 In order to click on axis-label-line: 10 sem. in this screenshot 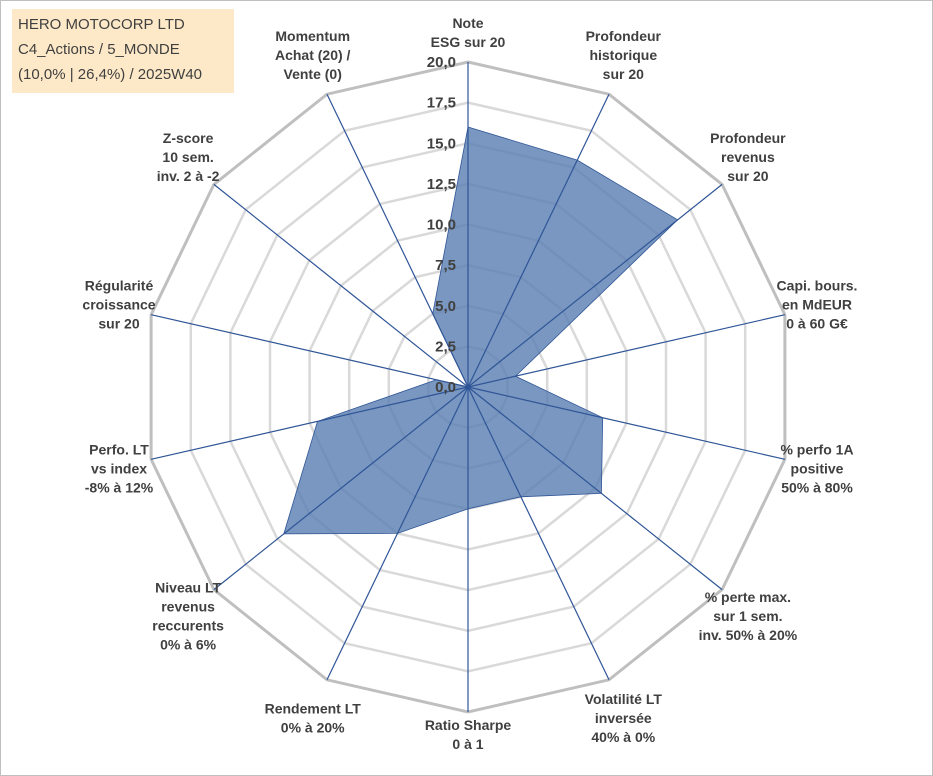, I will do `click(187, 157)`.